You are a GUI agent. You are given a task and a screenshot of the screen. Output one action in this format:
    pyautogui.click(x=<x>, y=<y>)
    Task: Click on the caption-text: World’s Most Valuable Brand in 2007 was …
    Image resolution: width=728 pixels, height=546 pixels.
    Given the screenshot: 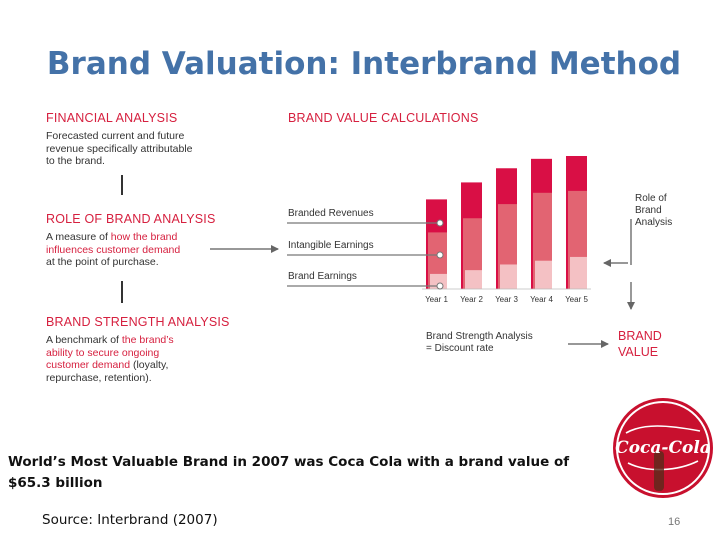 What is the action you would take?
    pyautogui.click(x=289, y=472)
    